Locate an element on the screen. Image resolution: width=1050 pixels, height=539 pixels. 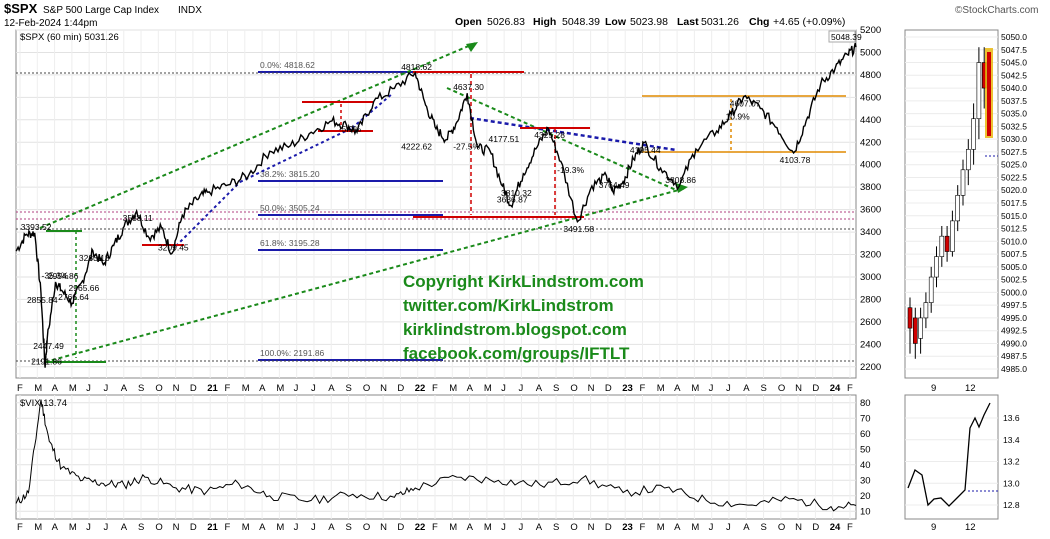
side-y-tick-label: 4990.0 is located at coordinates (1014, 343).